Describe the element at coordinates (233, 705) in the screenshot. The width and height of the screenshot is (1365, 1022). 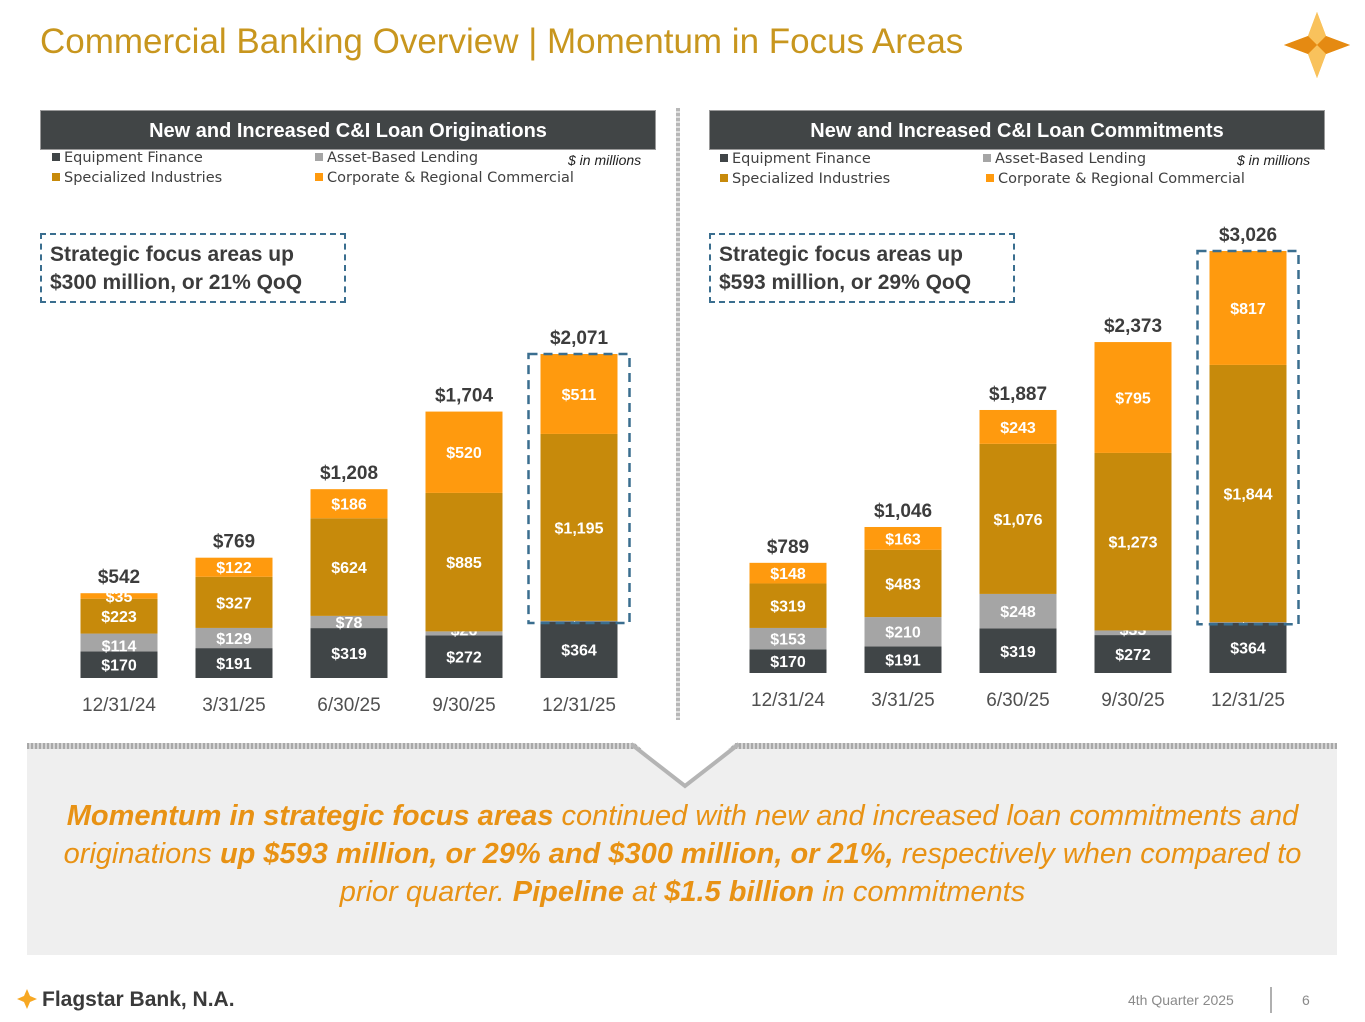
I see `x-tick-label-1: 3/31/25` at that location.